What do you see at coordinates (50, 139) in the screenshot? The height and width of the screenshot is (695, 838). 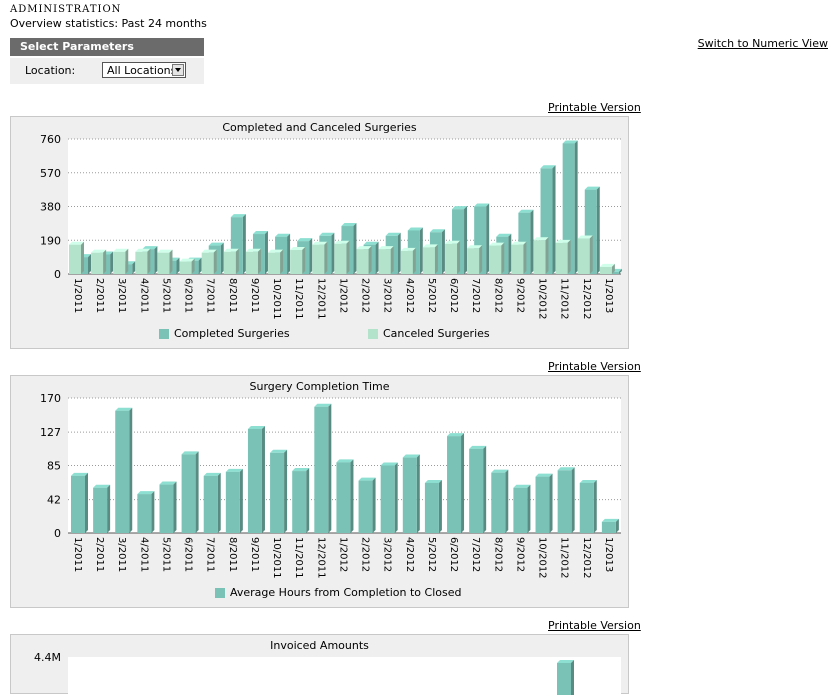 I see `y-tick-label: 760` at bounding box center [50, 139].